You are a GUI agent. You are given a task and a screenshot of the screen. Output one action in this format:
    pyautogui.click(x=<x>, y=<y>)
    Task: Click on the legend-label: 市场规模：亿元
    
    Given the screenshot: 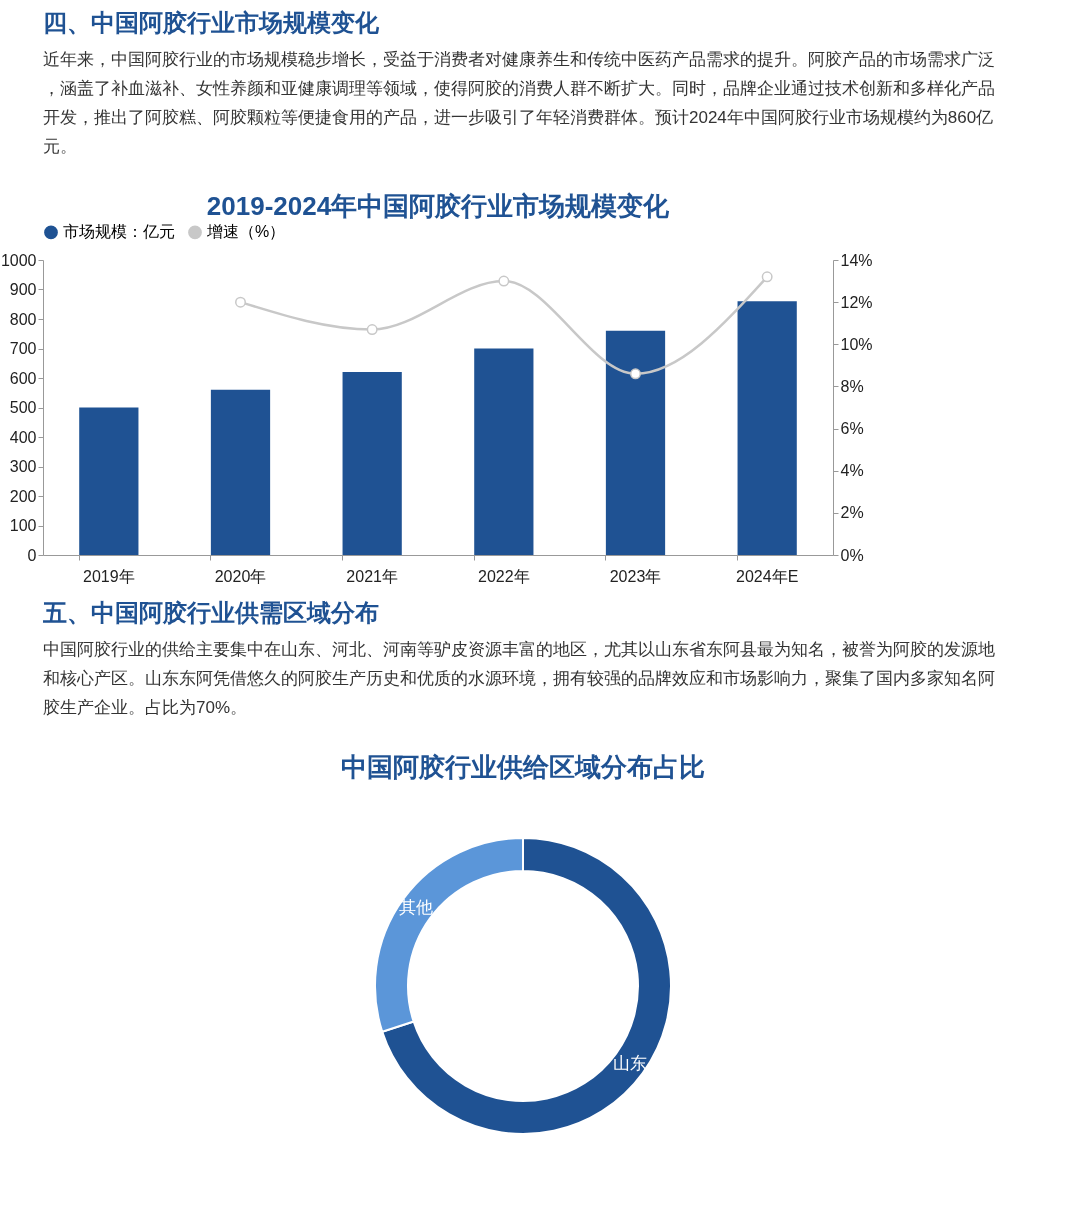 What is the action you would take?
    pyautogui.click(x=119, y=232)
    